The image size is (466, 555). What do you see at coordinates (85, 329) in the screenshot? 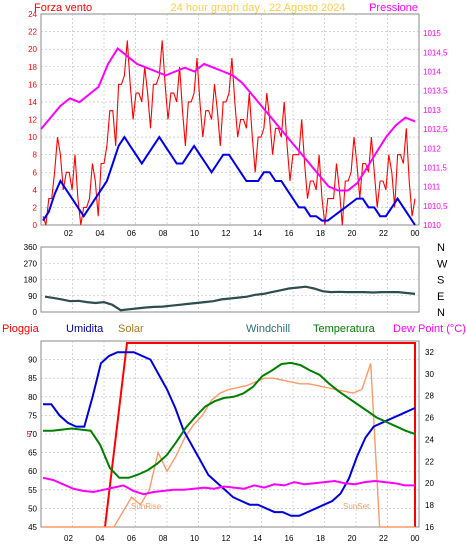
I see `legend-humidity: Umidita` at bounding box center [85, 329].